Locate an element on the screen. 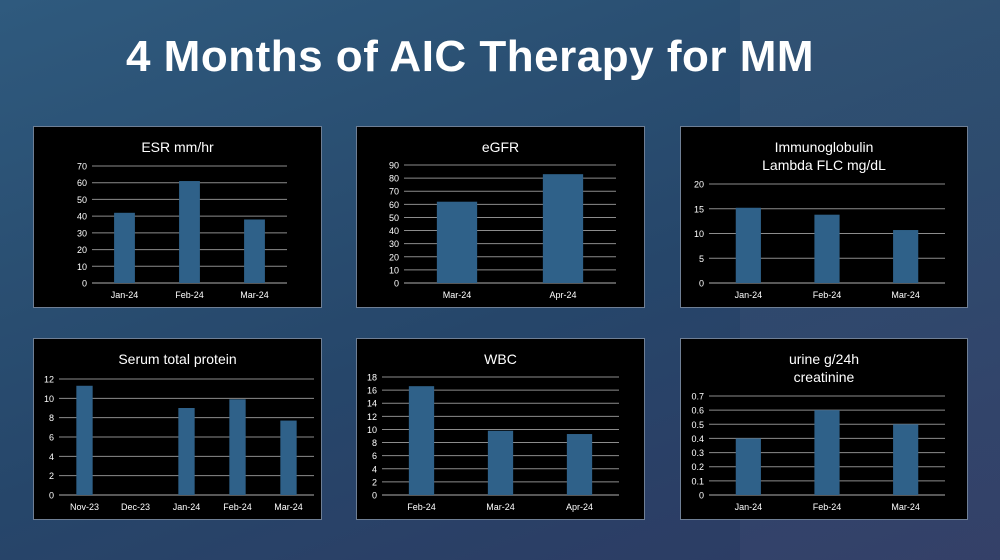 The width and height of the screenshot is (1000, 560). chart-wbc: WBC 0 2 4 6 8 10 12 14 16 18 Feb-24 Mar-24 Apr-24 is located at coordinates (500, 429).